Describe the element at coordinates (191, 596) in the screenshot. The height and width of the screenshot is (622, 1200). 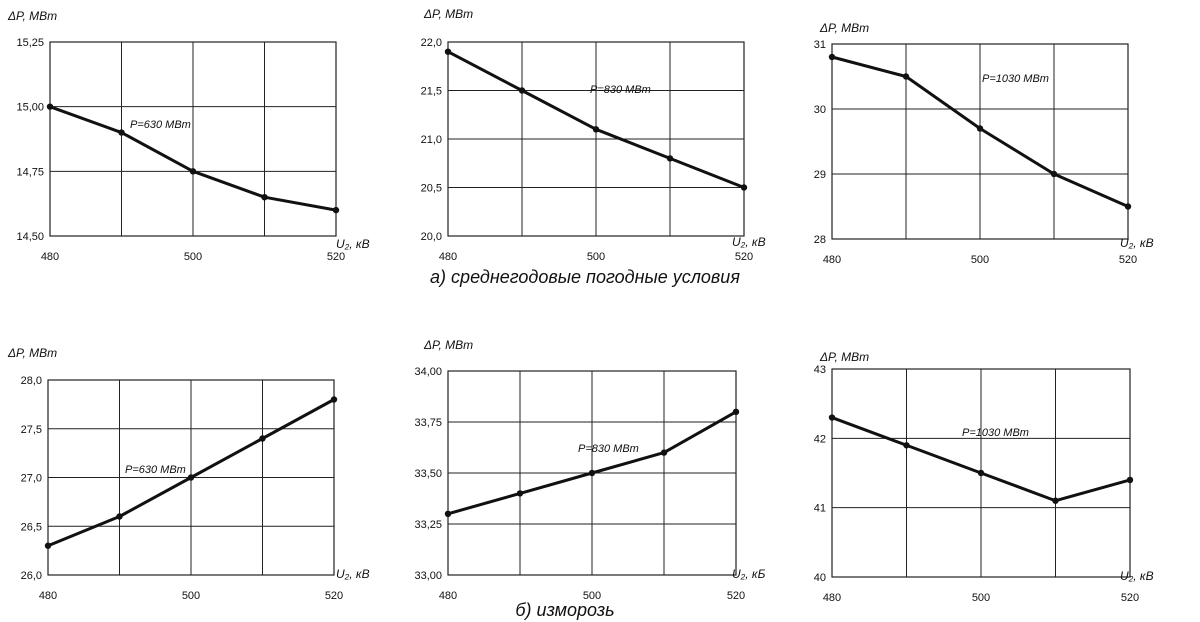
I see `chart-4-x-tick-label: 500` at that location.